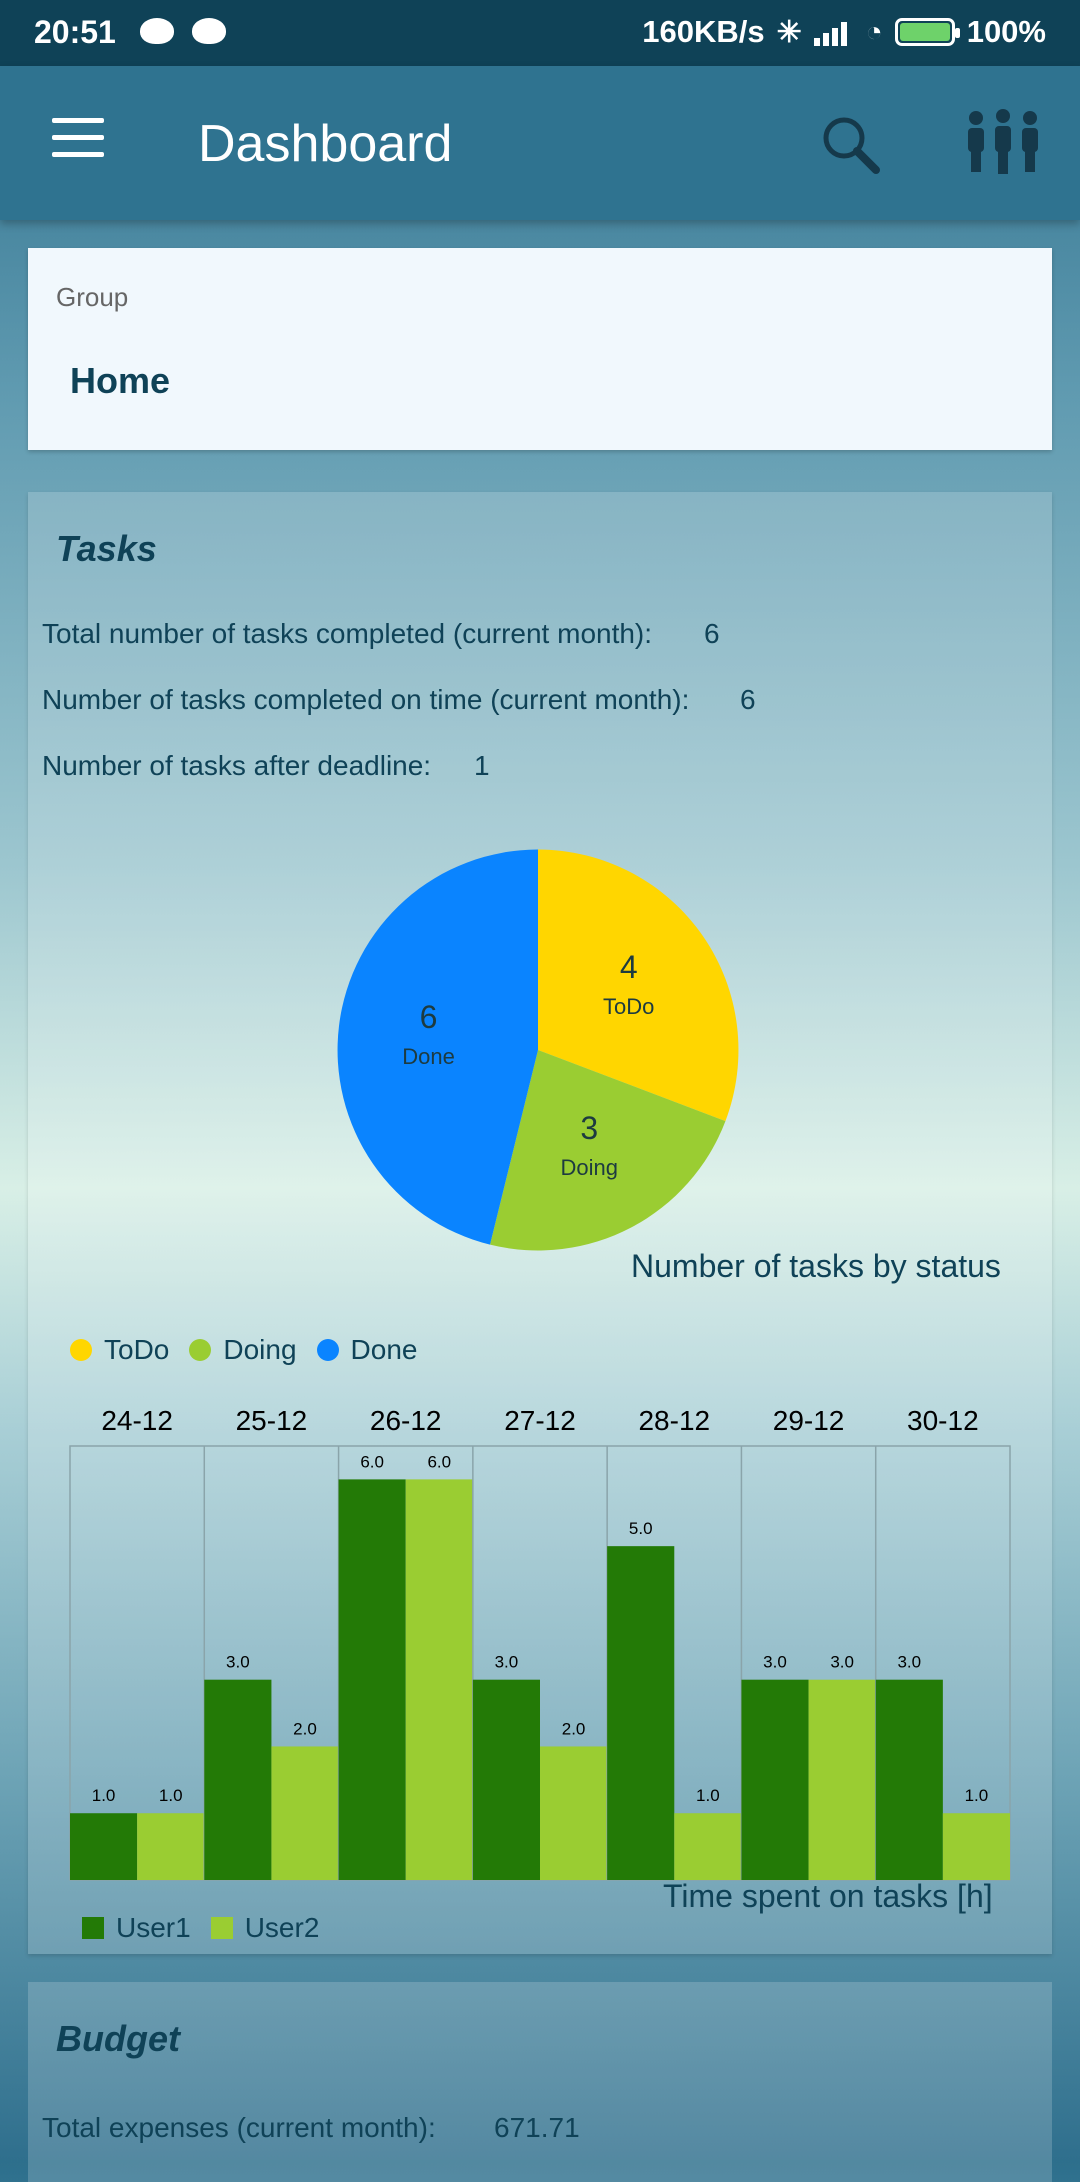 The width and height of the screenshot is (1080, 2182). Describe the element at coordinates (1003, 142) in the screenshot. I see `group-members-icon` at that location.